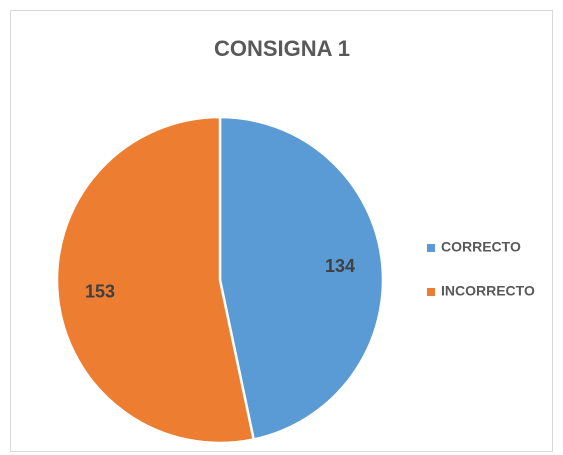 This screenshot has width=563, height=455. I want to click on legend-label: CORRECTO, so click(481, 247).